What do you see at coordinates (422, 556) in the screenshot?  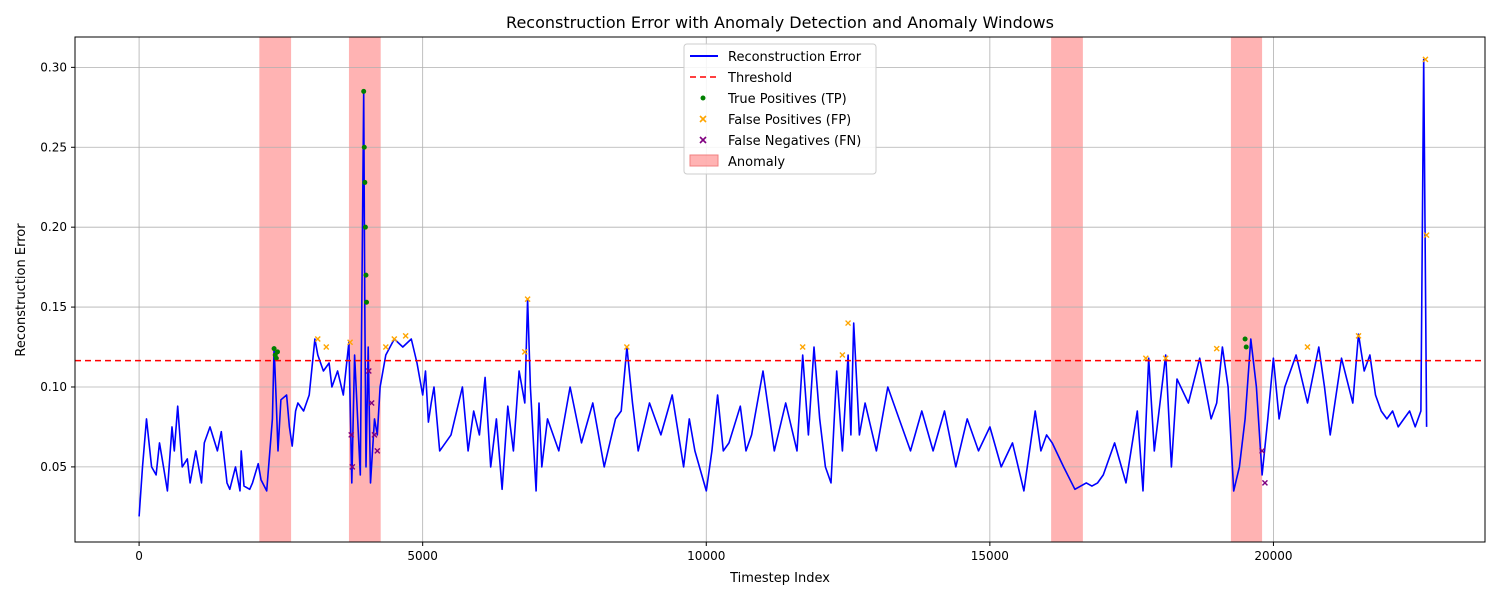 I see `x-tick-label: 5000` at bounding box center [422, 556].